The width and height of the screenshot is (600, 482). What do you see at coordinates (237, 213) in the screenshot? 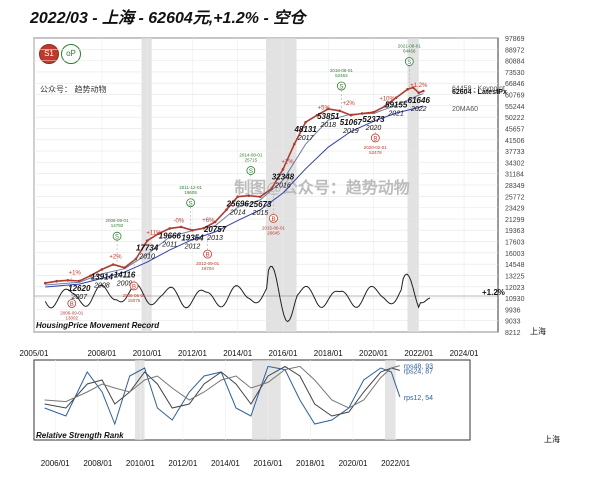
I see `year-label: 2014` at bounding box center [237, 213].